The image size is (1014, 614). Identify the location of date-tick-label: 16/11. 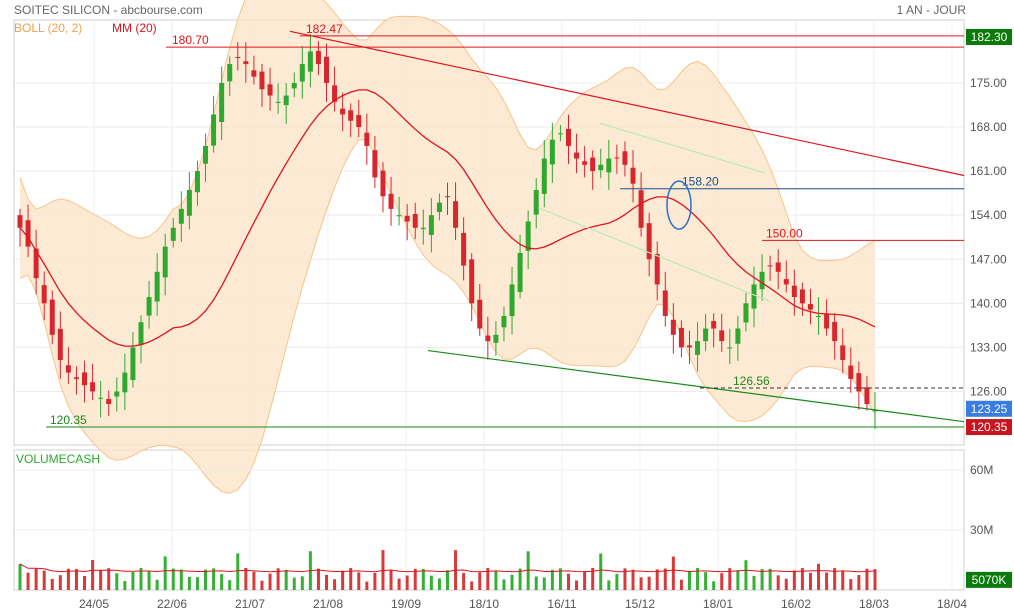
(561, 604).